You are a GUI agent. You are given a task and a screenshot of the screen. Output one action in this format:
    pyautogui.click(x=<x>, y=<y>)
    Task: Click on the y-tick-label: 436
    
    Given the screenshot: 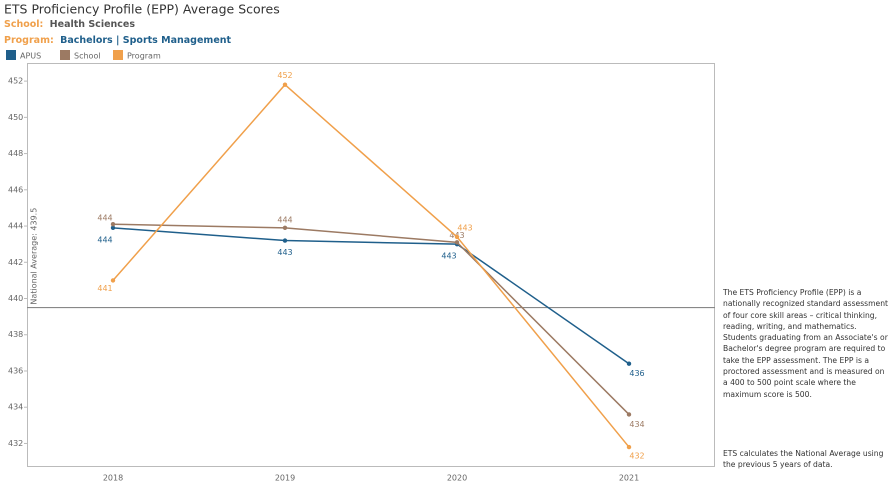 What is the action you would take?
    pyautogui.click(x=15, y=370)
    